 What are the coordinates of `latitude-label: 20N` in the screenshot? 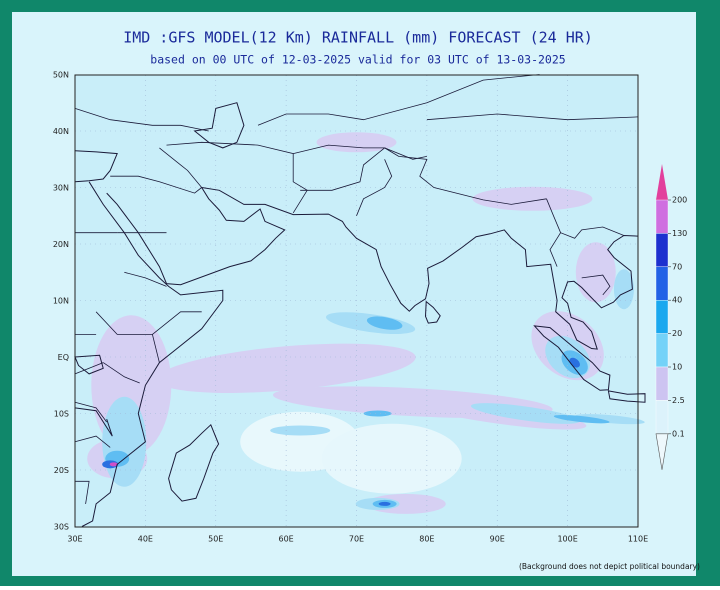 It's located at (61, 244).